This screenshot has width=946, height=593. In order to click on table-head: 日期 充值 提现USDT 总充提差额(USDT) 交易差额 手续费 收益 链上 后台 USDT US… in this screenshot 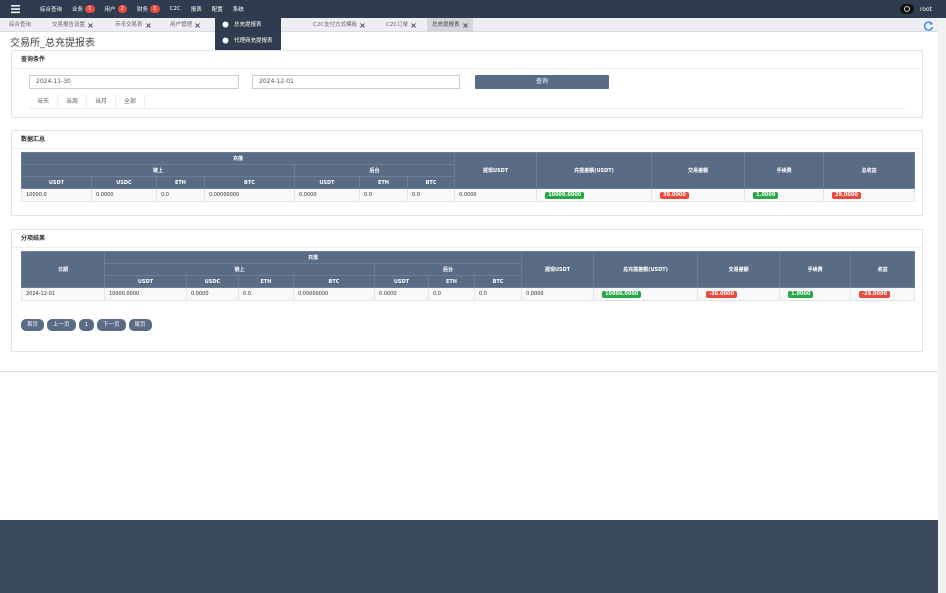, I will do `click(468, 269)`.